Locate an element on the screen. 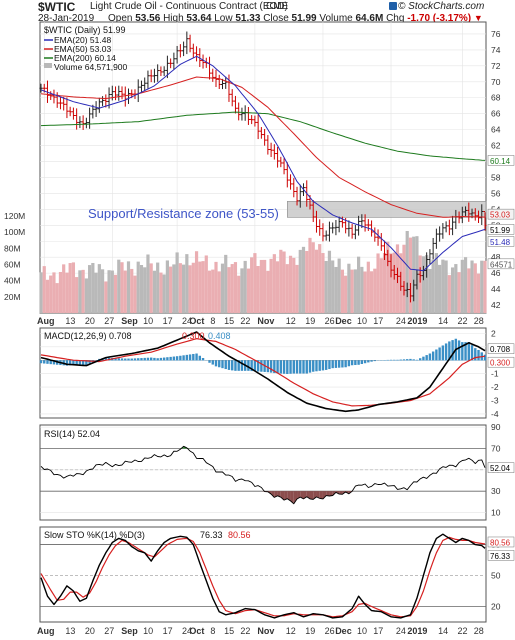 Image resolution: width=515 pixels, height=640 pixels. sto-tick-label: 50 is located at coordinates (496, 576).